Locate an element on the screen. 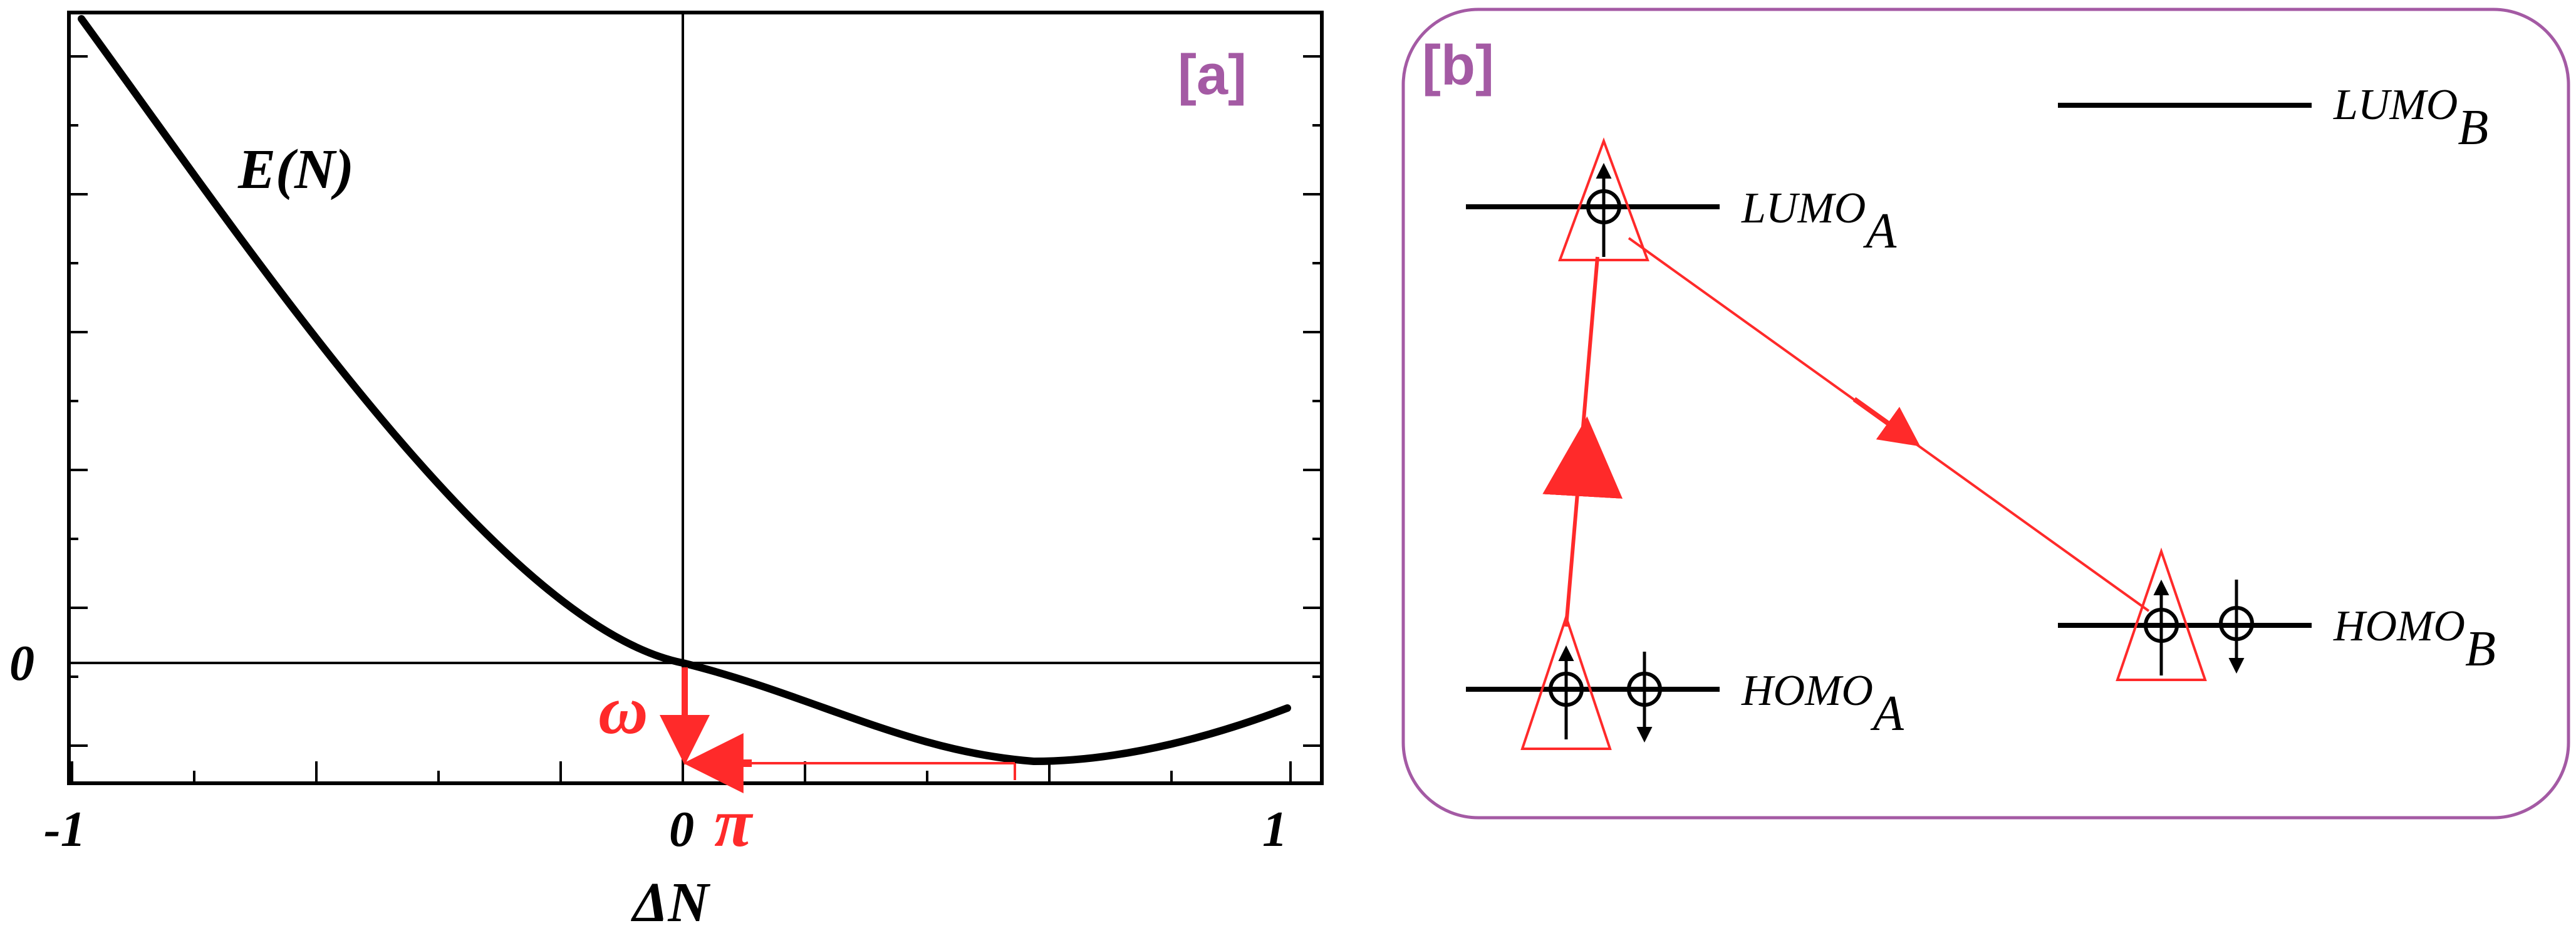  x-tick-0: 0 is located at coordinates (681, 829).